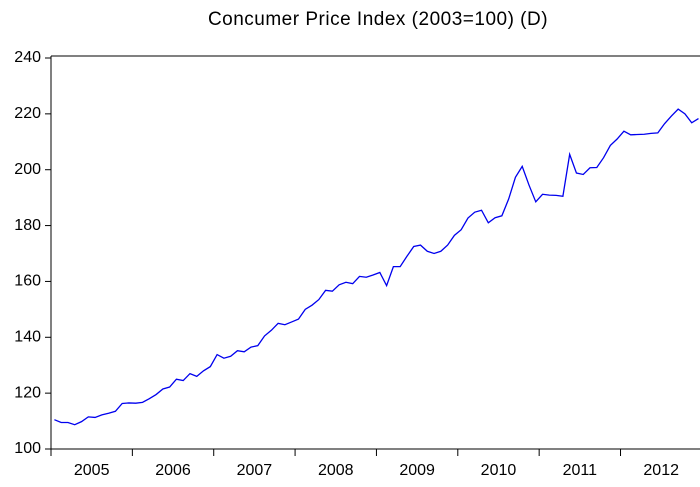 The width and height of the screenshot is (700, 487). I want to click on y-tick-label: 100, so click(27, 448).